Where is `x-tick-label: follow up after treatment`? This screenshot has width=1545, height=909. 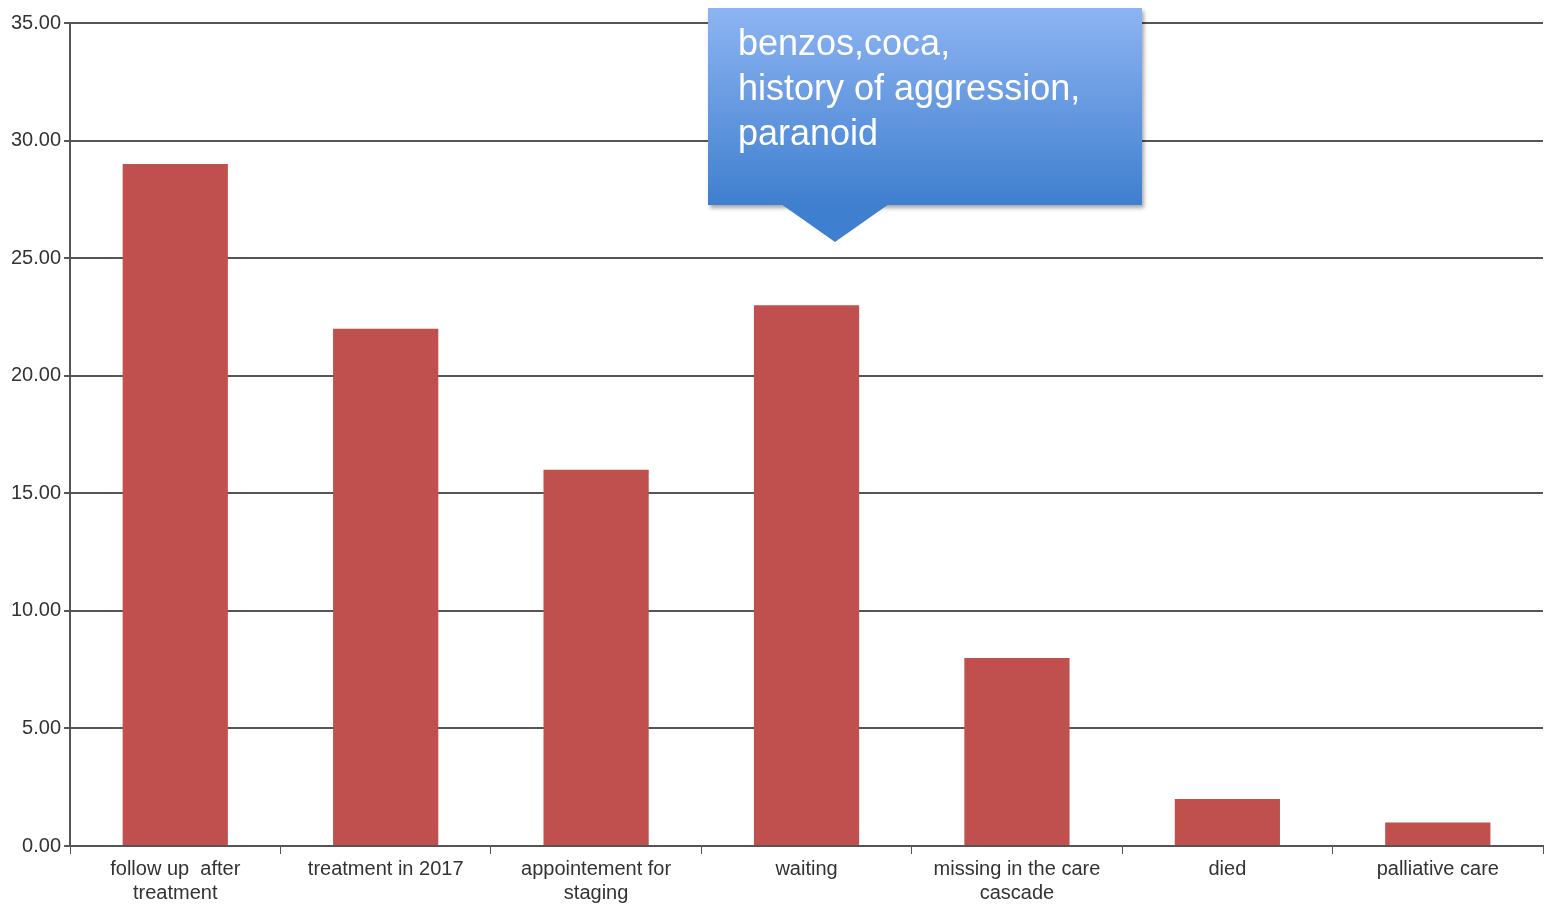
x-tick-label: follow up after treatment is located at coordinates (175, 879).